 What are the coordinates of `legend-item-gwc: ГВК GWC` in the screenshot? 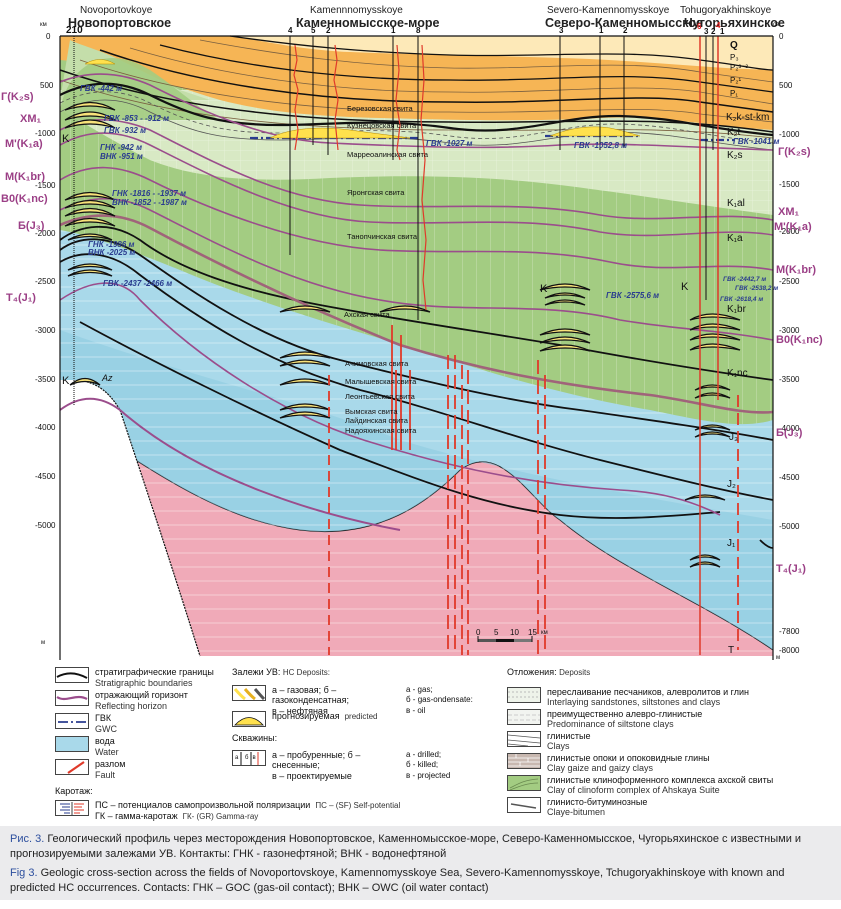 It's located at (145, 723).